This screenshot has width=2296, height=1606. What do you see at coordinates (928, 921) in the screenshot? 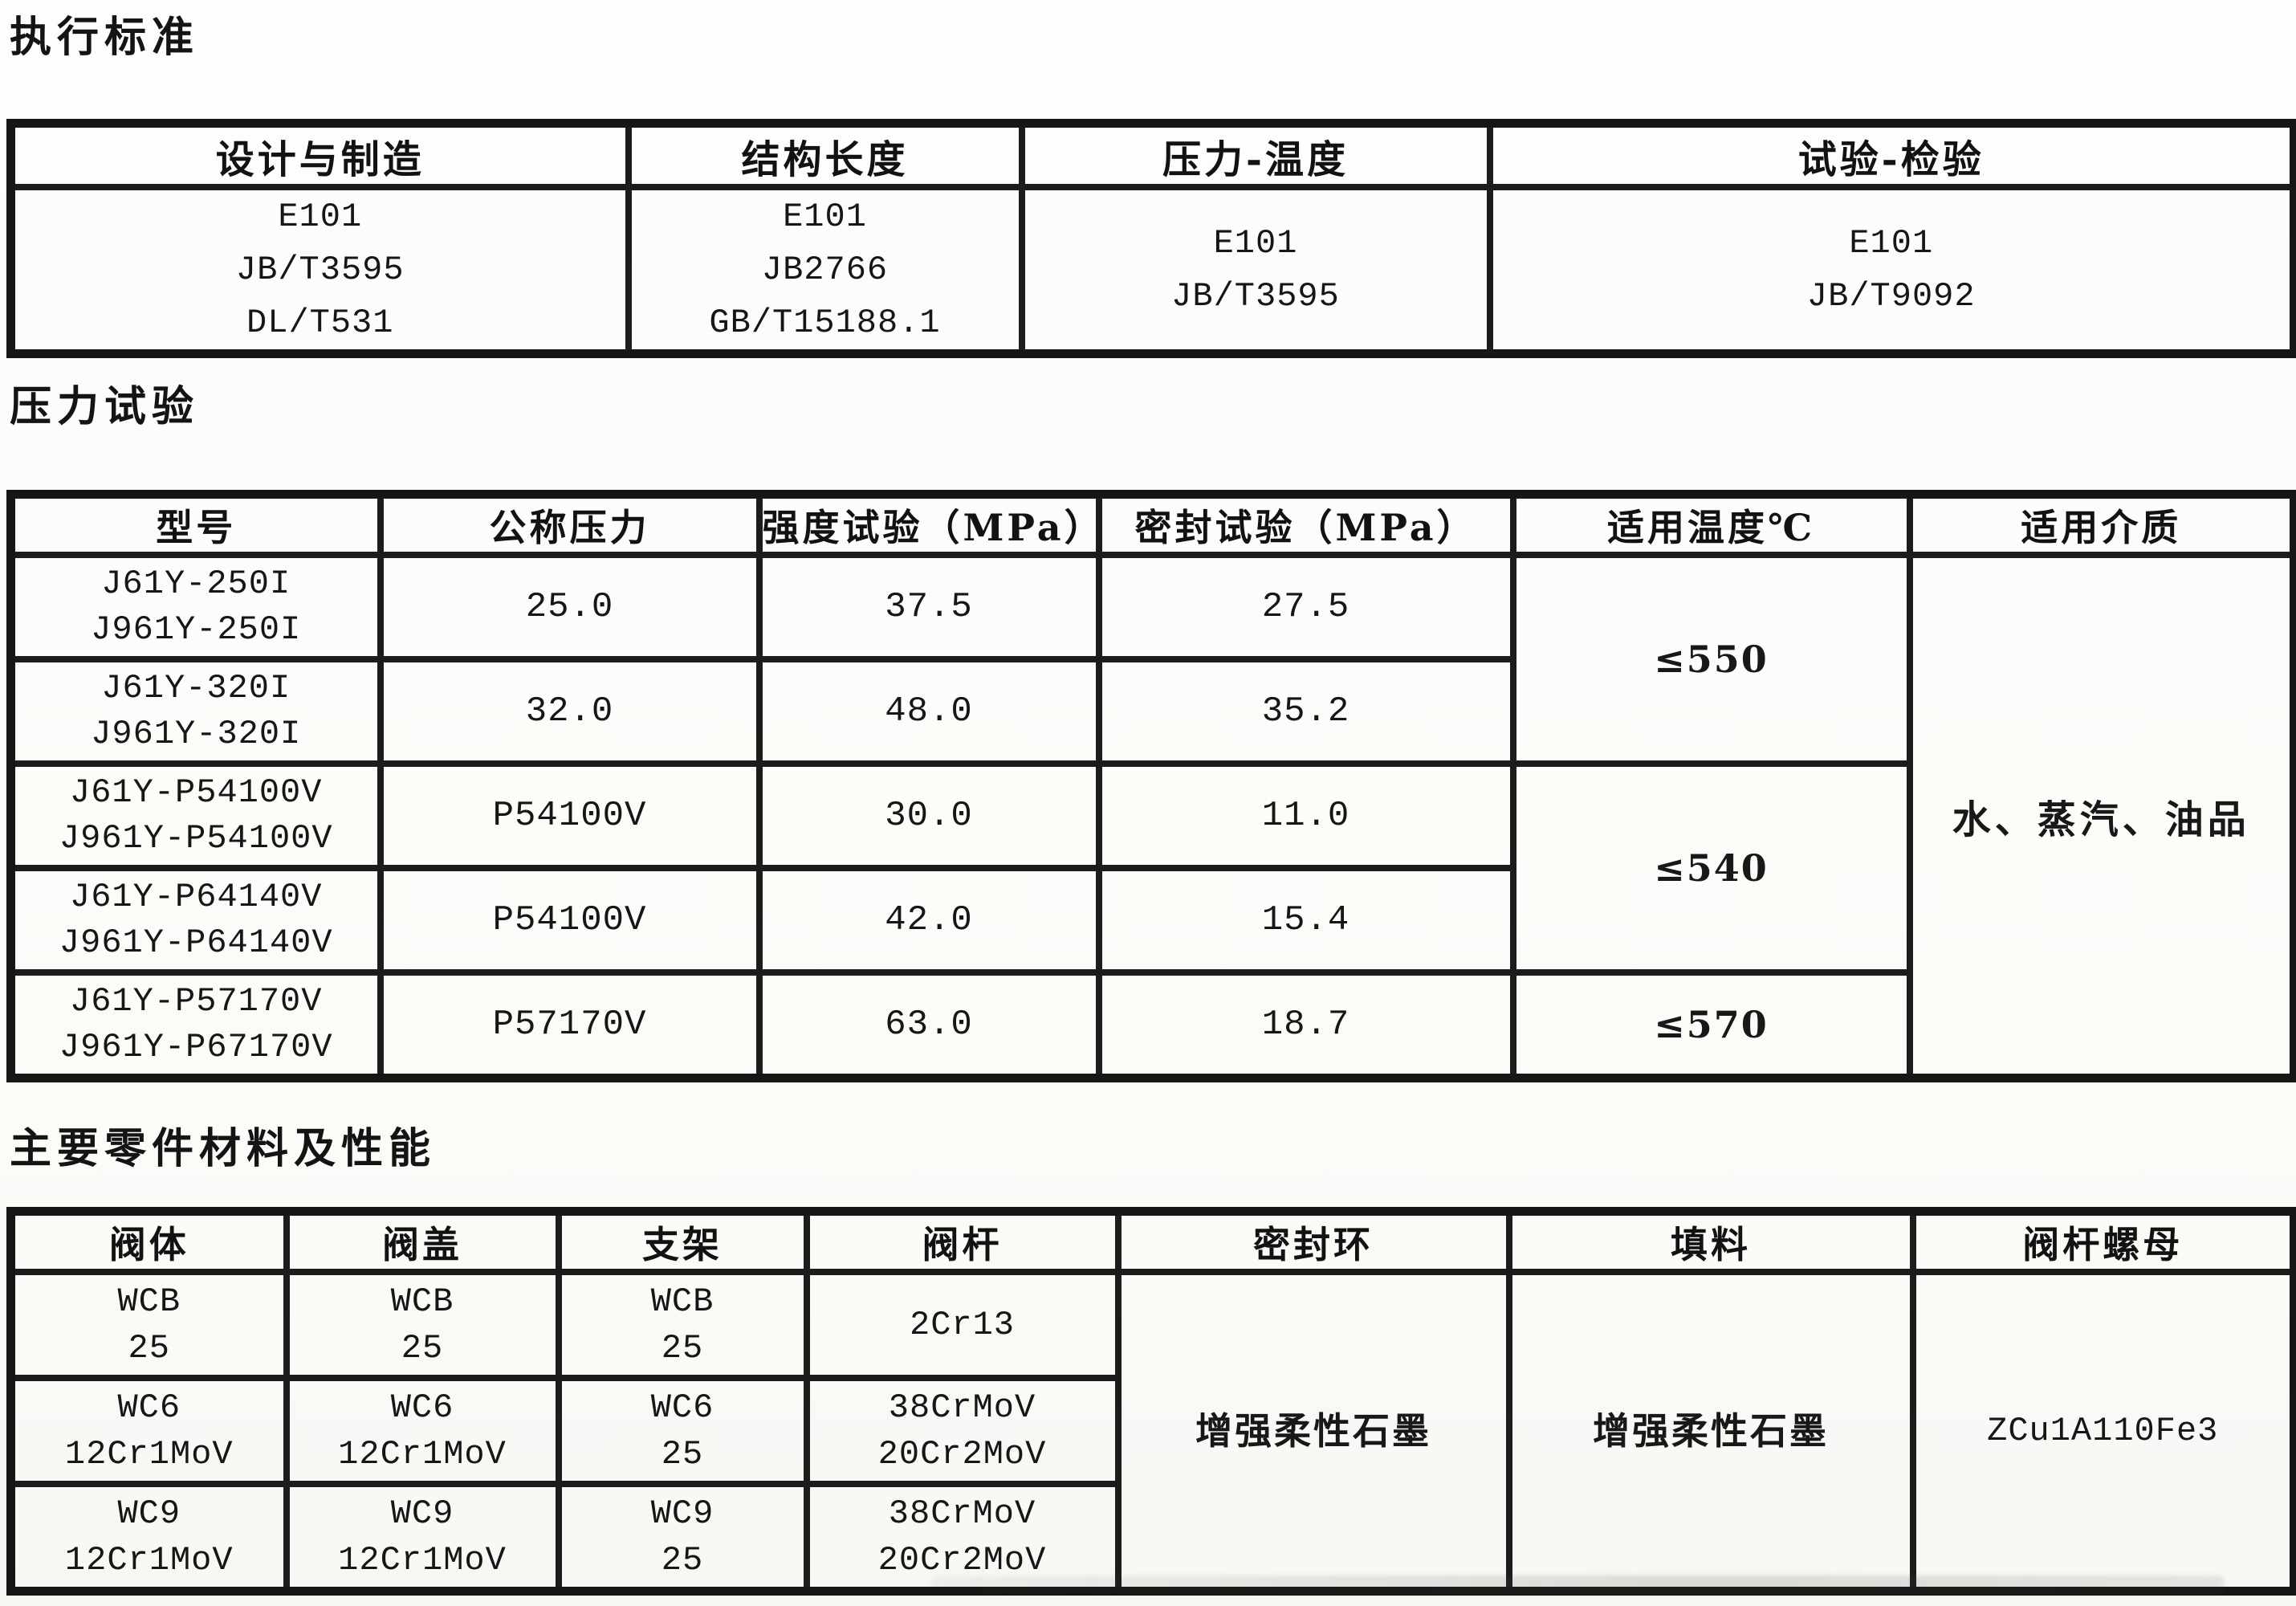
I see `pressure-cell-strength-4: 42.0` at bounding box center [928, 921].